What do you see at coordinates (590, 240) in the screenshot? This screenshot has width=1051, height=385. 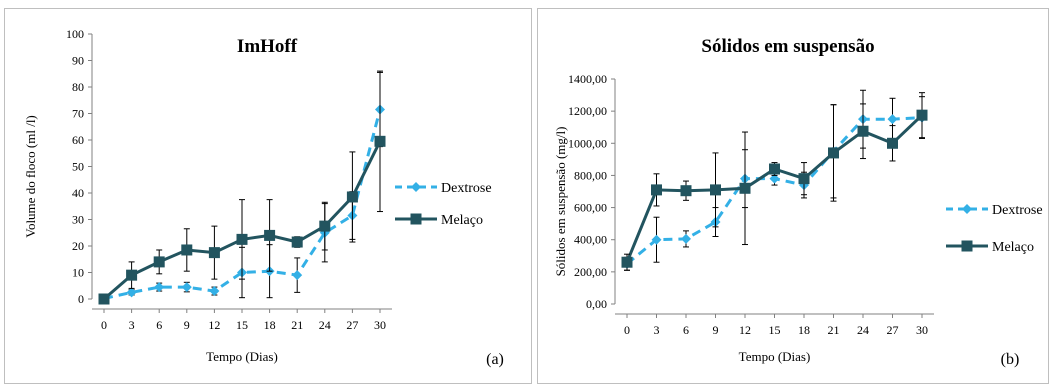 I see `y-tick-label: 400,00` at bounding box center [590, 240].